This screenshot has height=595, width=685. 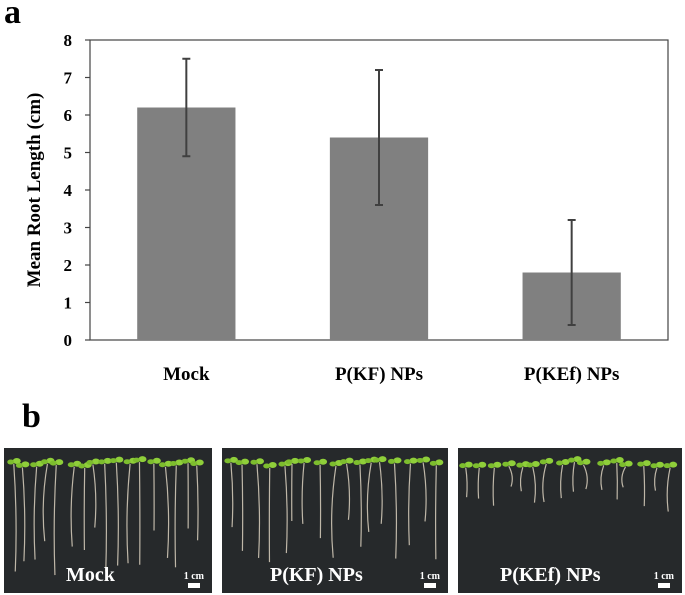 I want to click on y-tick-label: 5, so click(x=68, y=153).